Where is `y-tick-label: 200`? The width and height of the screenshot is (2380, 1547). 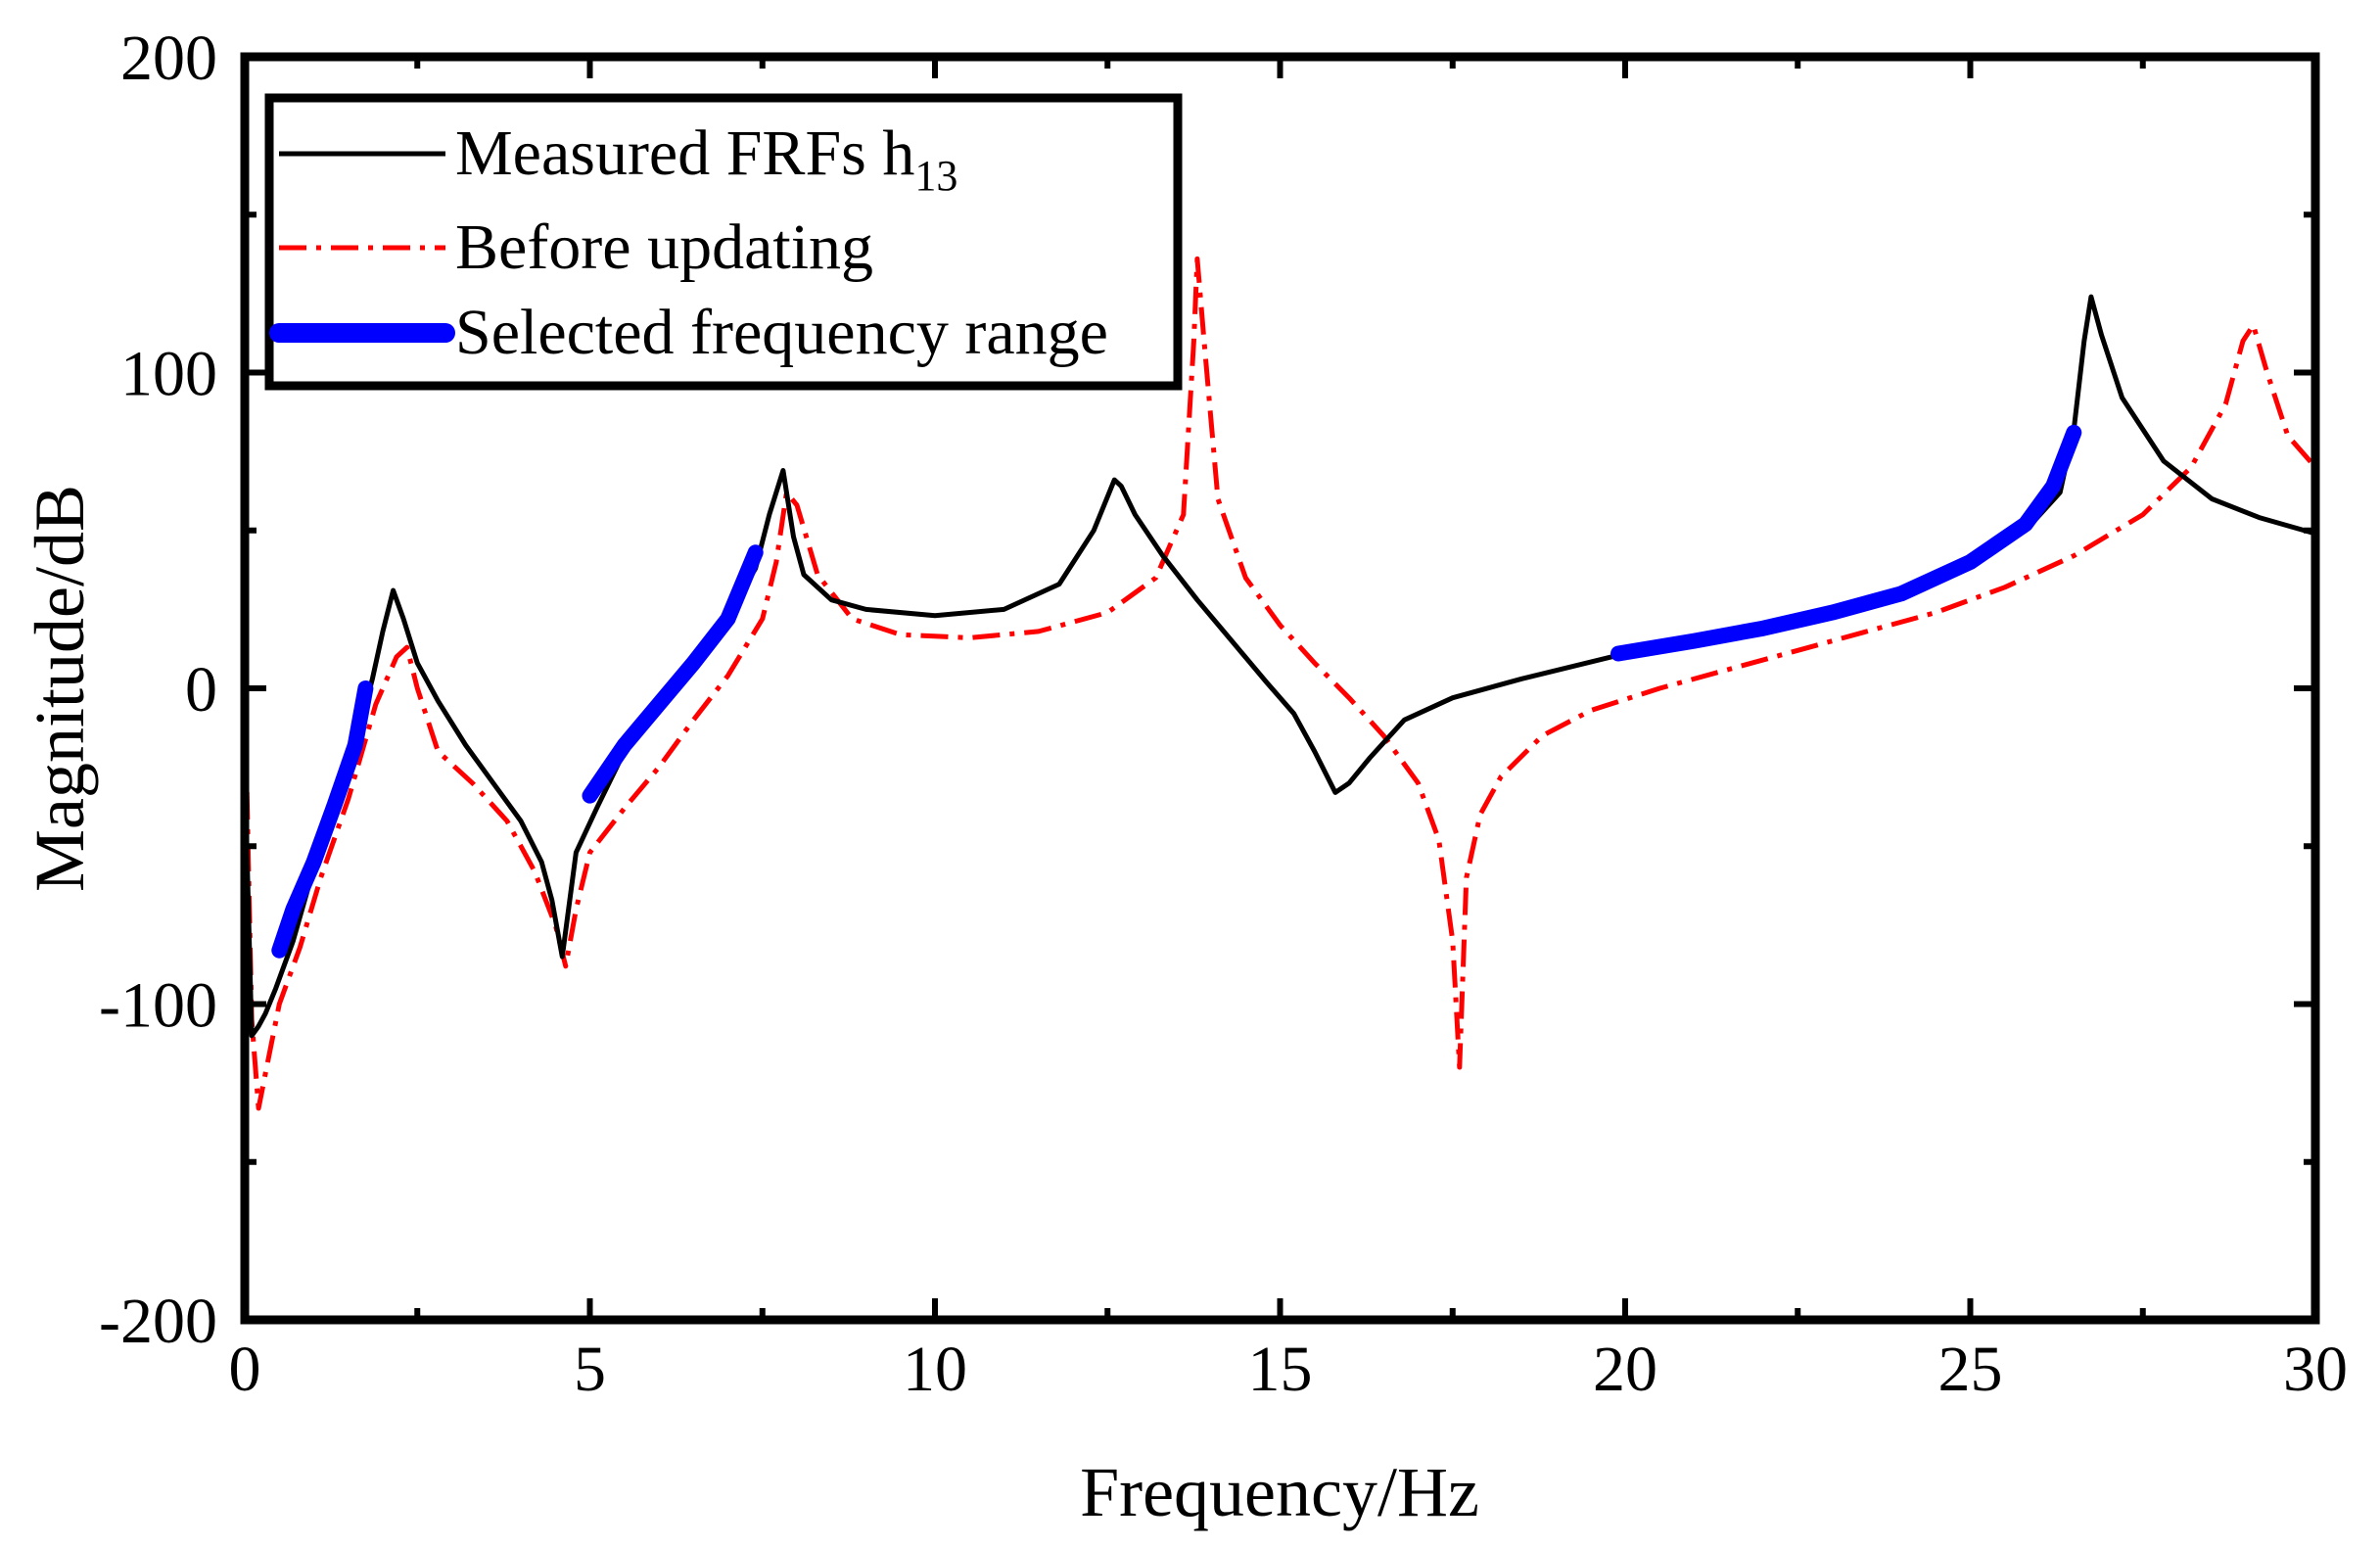
y-tick-label: 200 is located at coordinates (168, 58).